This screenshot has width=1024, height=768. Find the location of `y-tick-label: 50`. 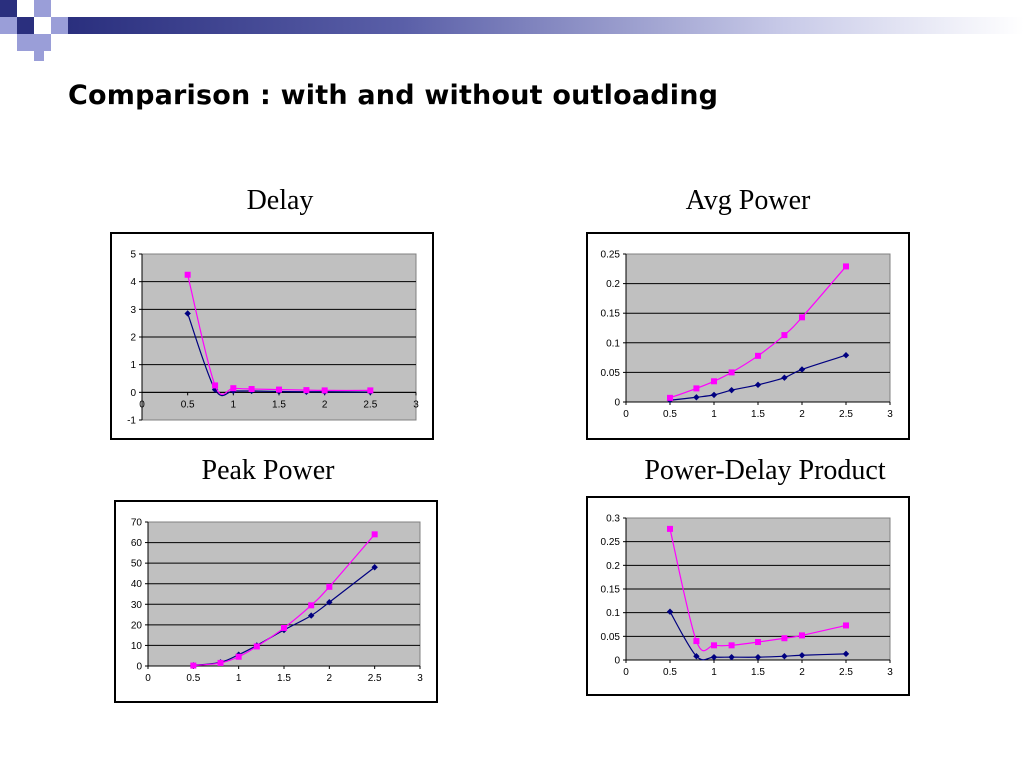

y-tick-label: 50 is located at coordinates (137, 564).